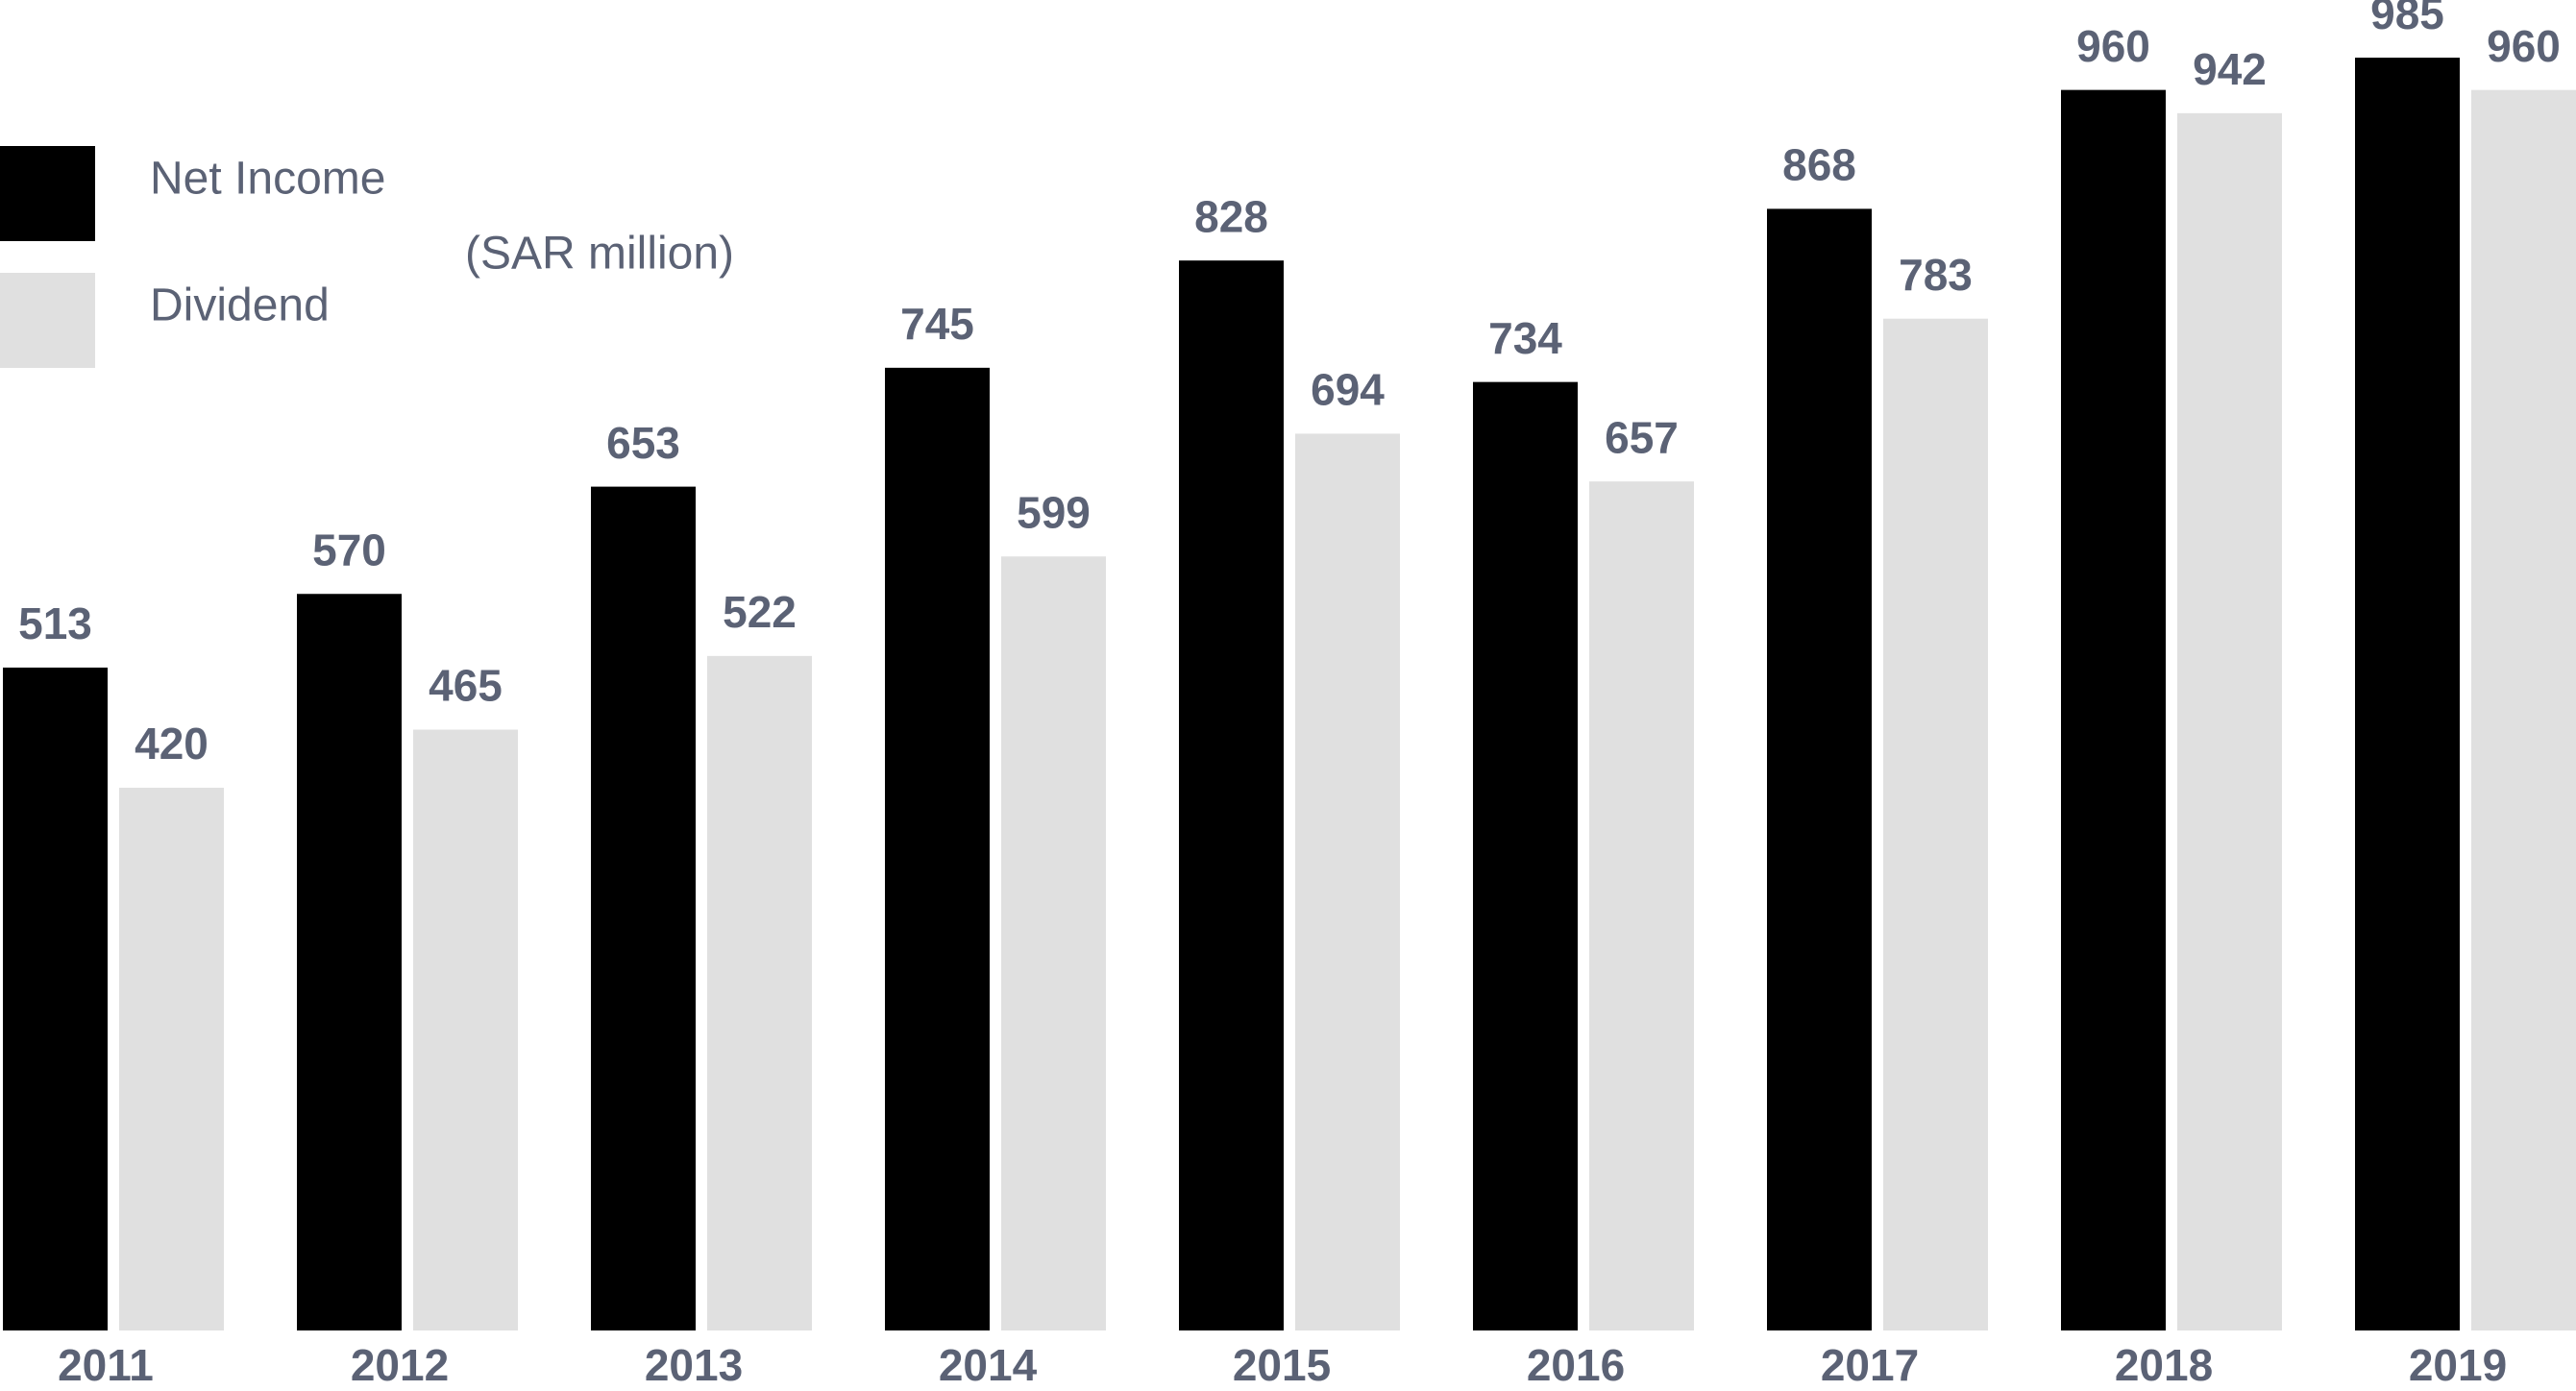  What do you see at coordinates (1576, 1365) in the screenshot?
I see `x-tick-label: 2016` at bounding box center [1576, 1365].